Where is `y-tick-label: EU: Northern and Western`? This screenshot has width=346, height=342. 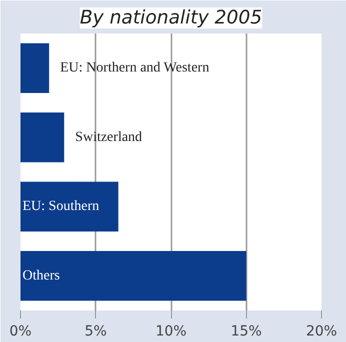 y-tick-label: EU: Northern and Western is located at coordinates (135, 68).